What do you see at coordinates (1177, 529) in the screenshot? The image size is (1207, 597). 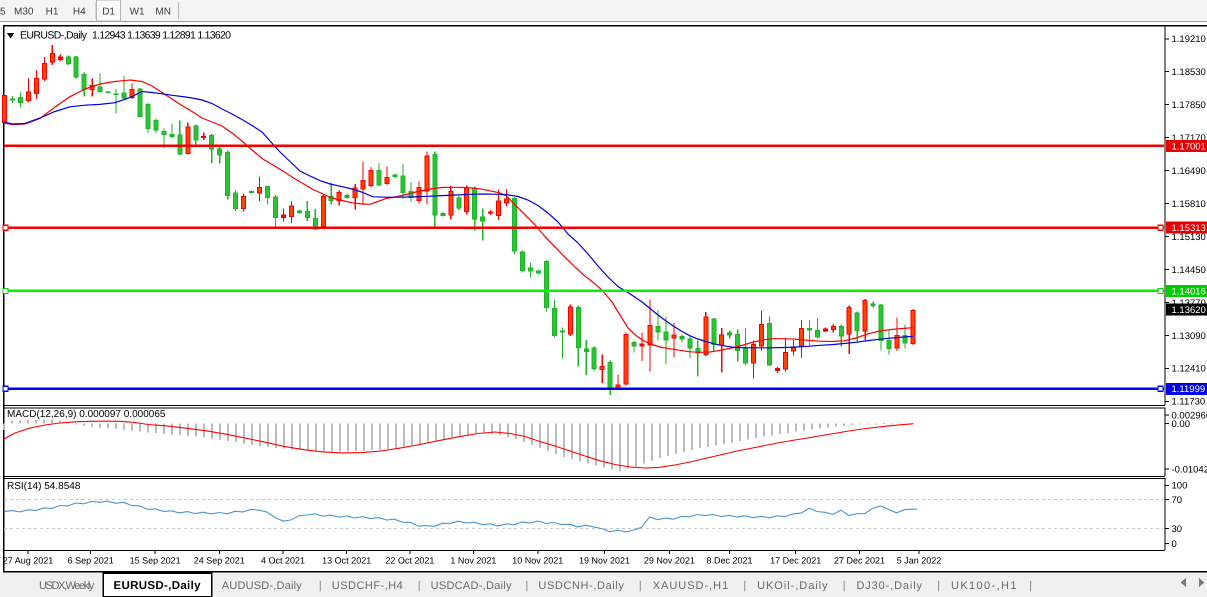 I see `svg-text: 30` at bounding box center [1177, 529].